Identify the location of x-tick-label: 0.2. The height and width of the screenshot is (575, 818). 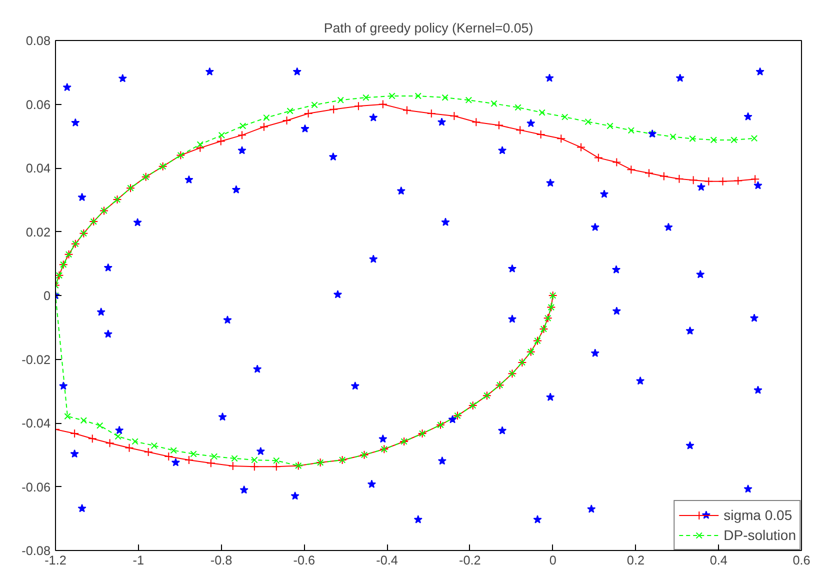
(635, 561).